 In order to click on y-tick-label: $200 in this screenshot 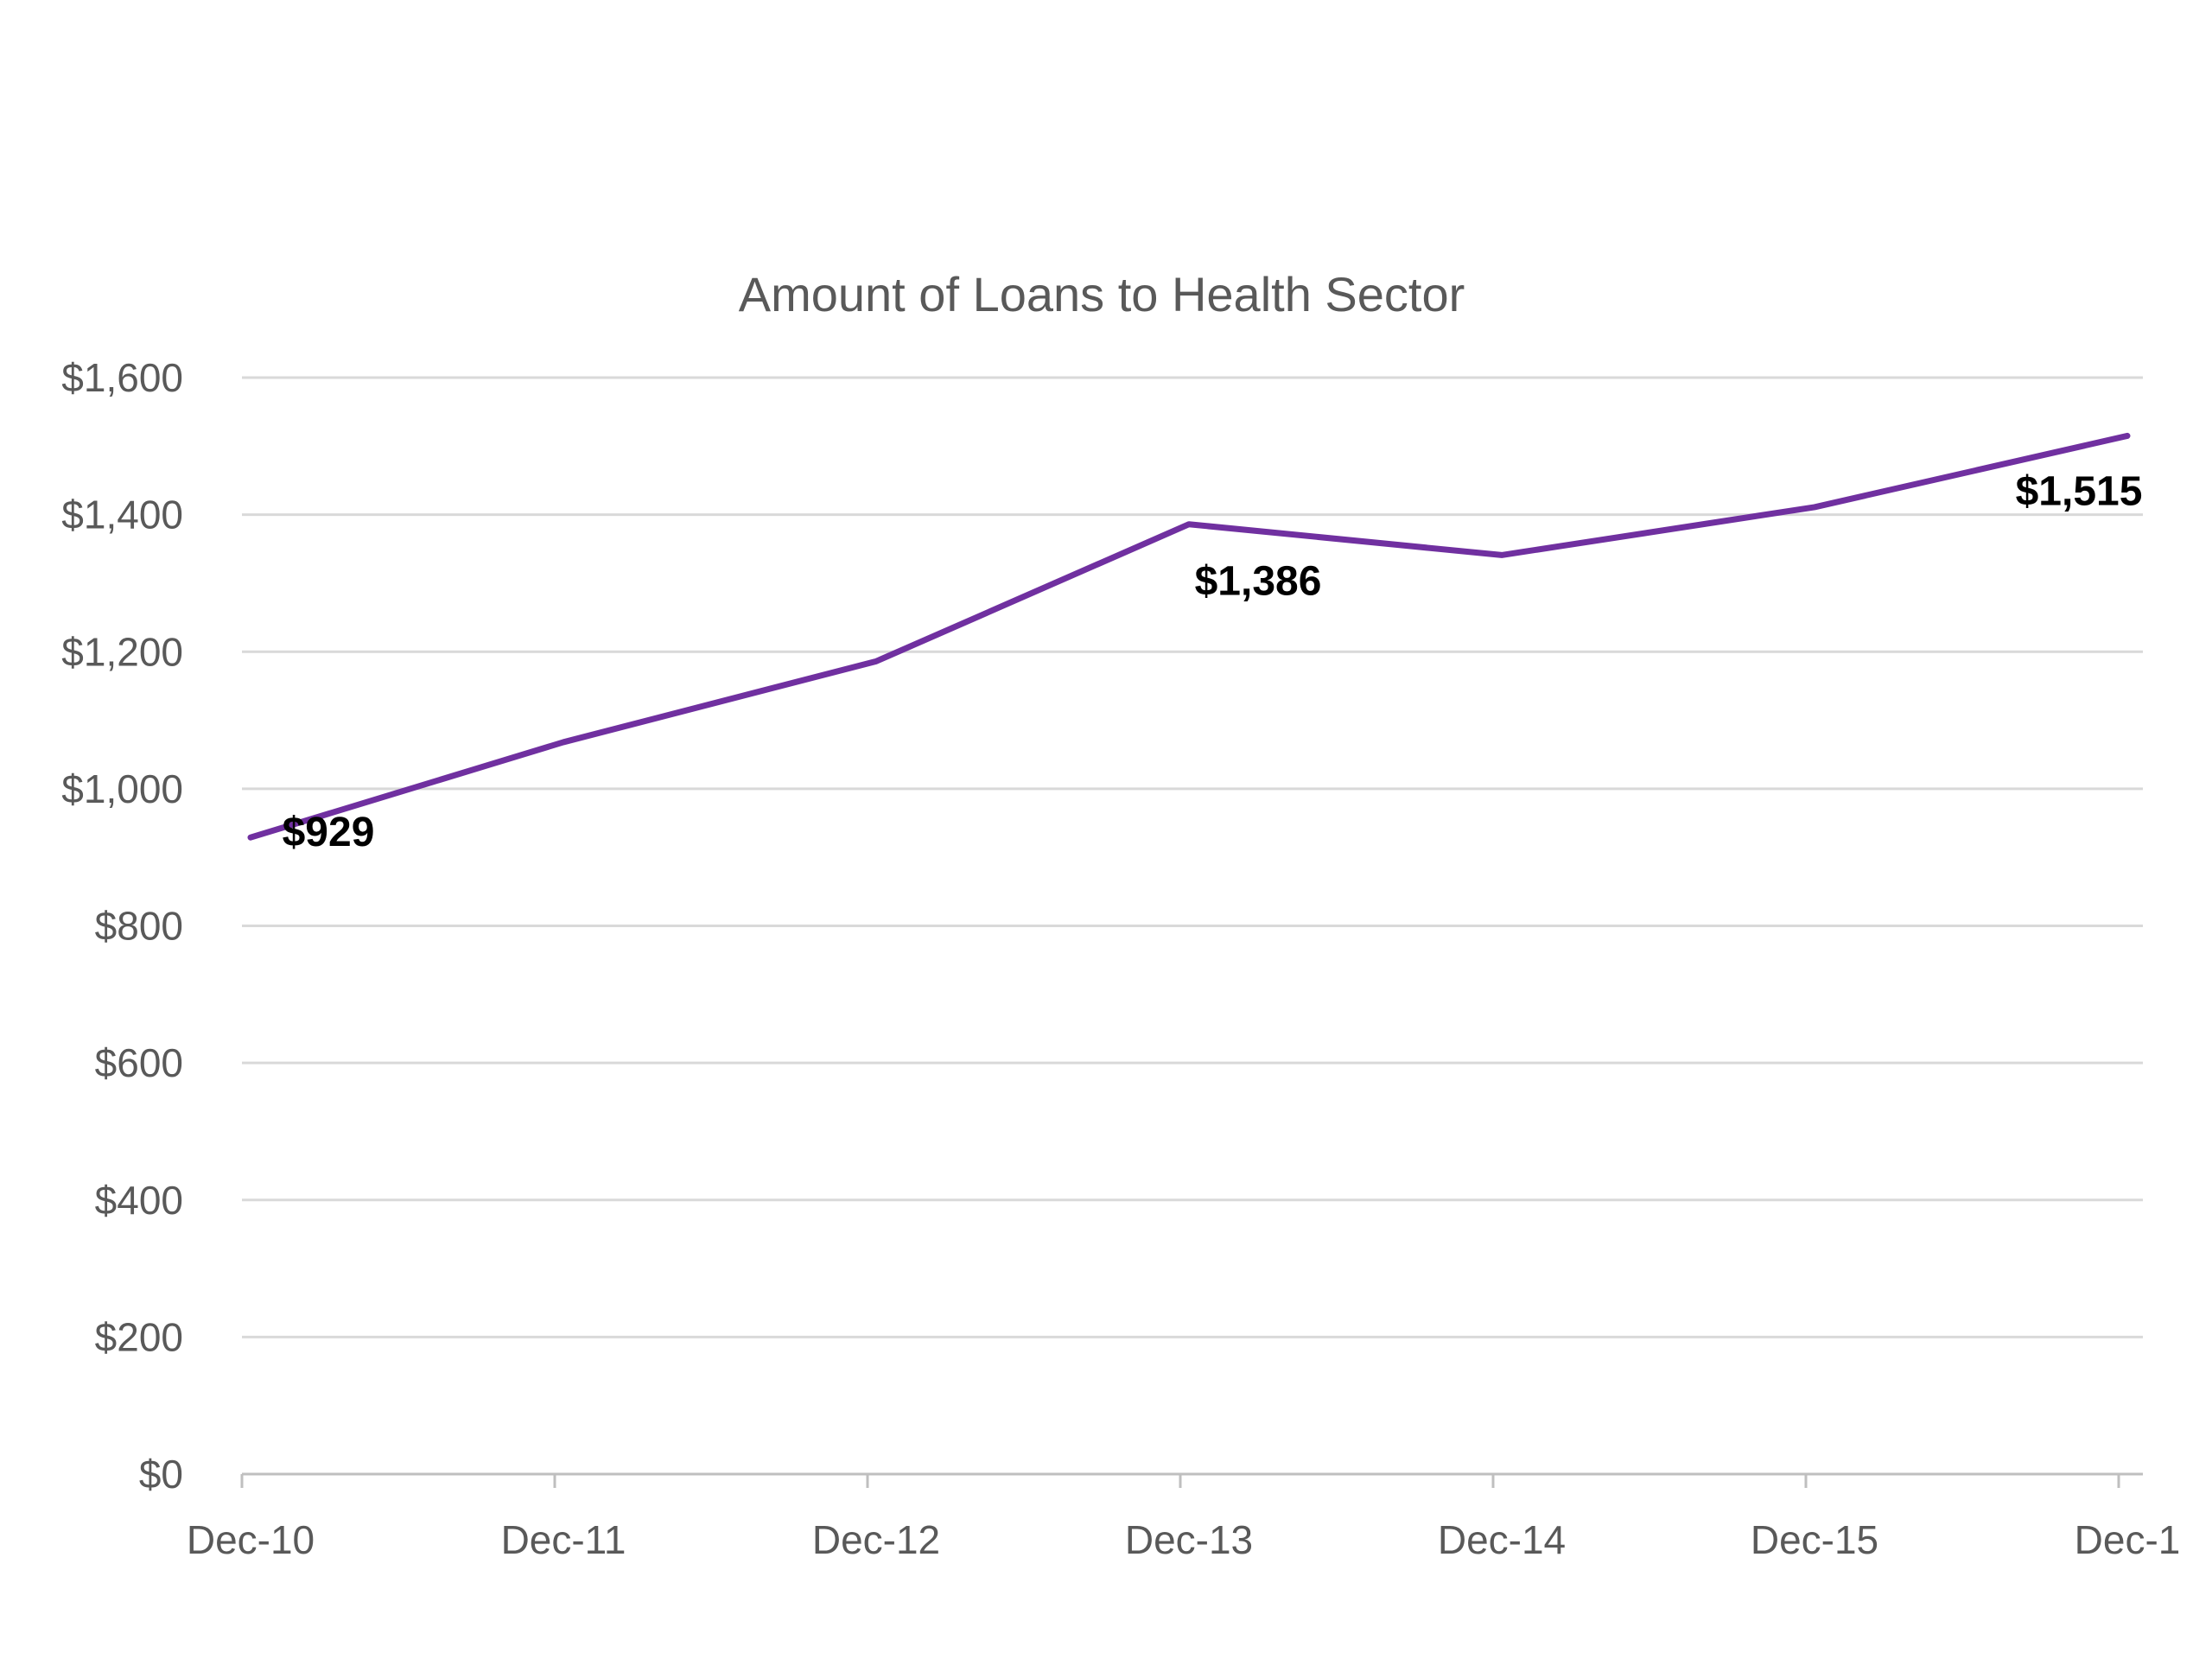, I will do `click(139, 1336)`.